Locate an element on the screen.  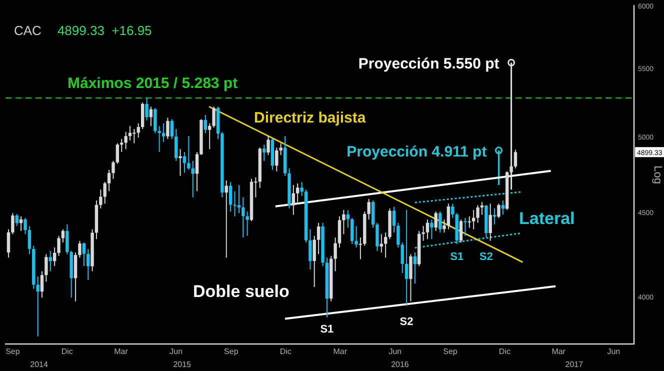
x2-tick-label: 2017 is located at coordinates (574, 365).